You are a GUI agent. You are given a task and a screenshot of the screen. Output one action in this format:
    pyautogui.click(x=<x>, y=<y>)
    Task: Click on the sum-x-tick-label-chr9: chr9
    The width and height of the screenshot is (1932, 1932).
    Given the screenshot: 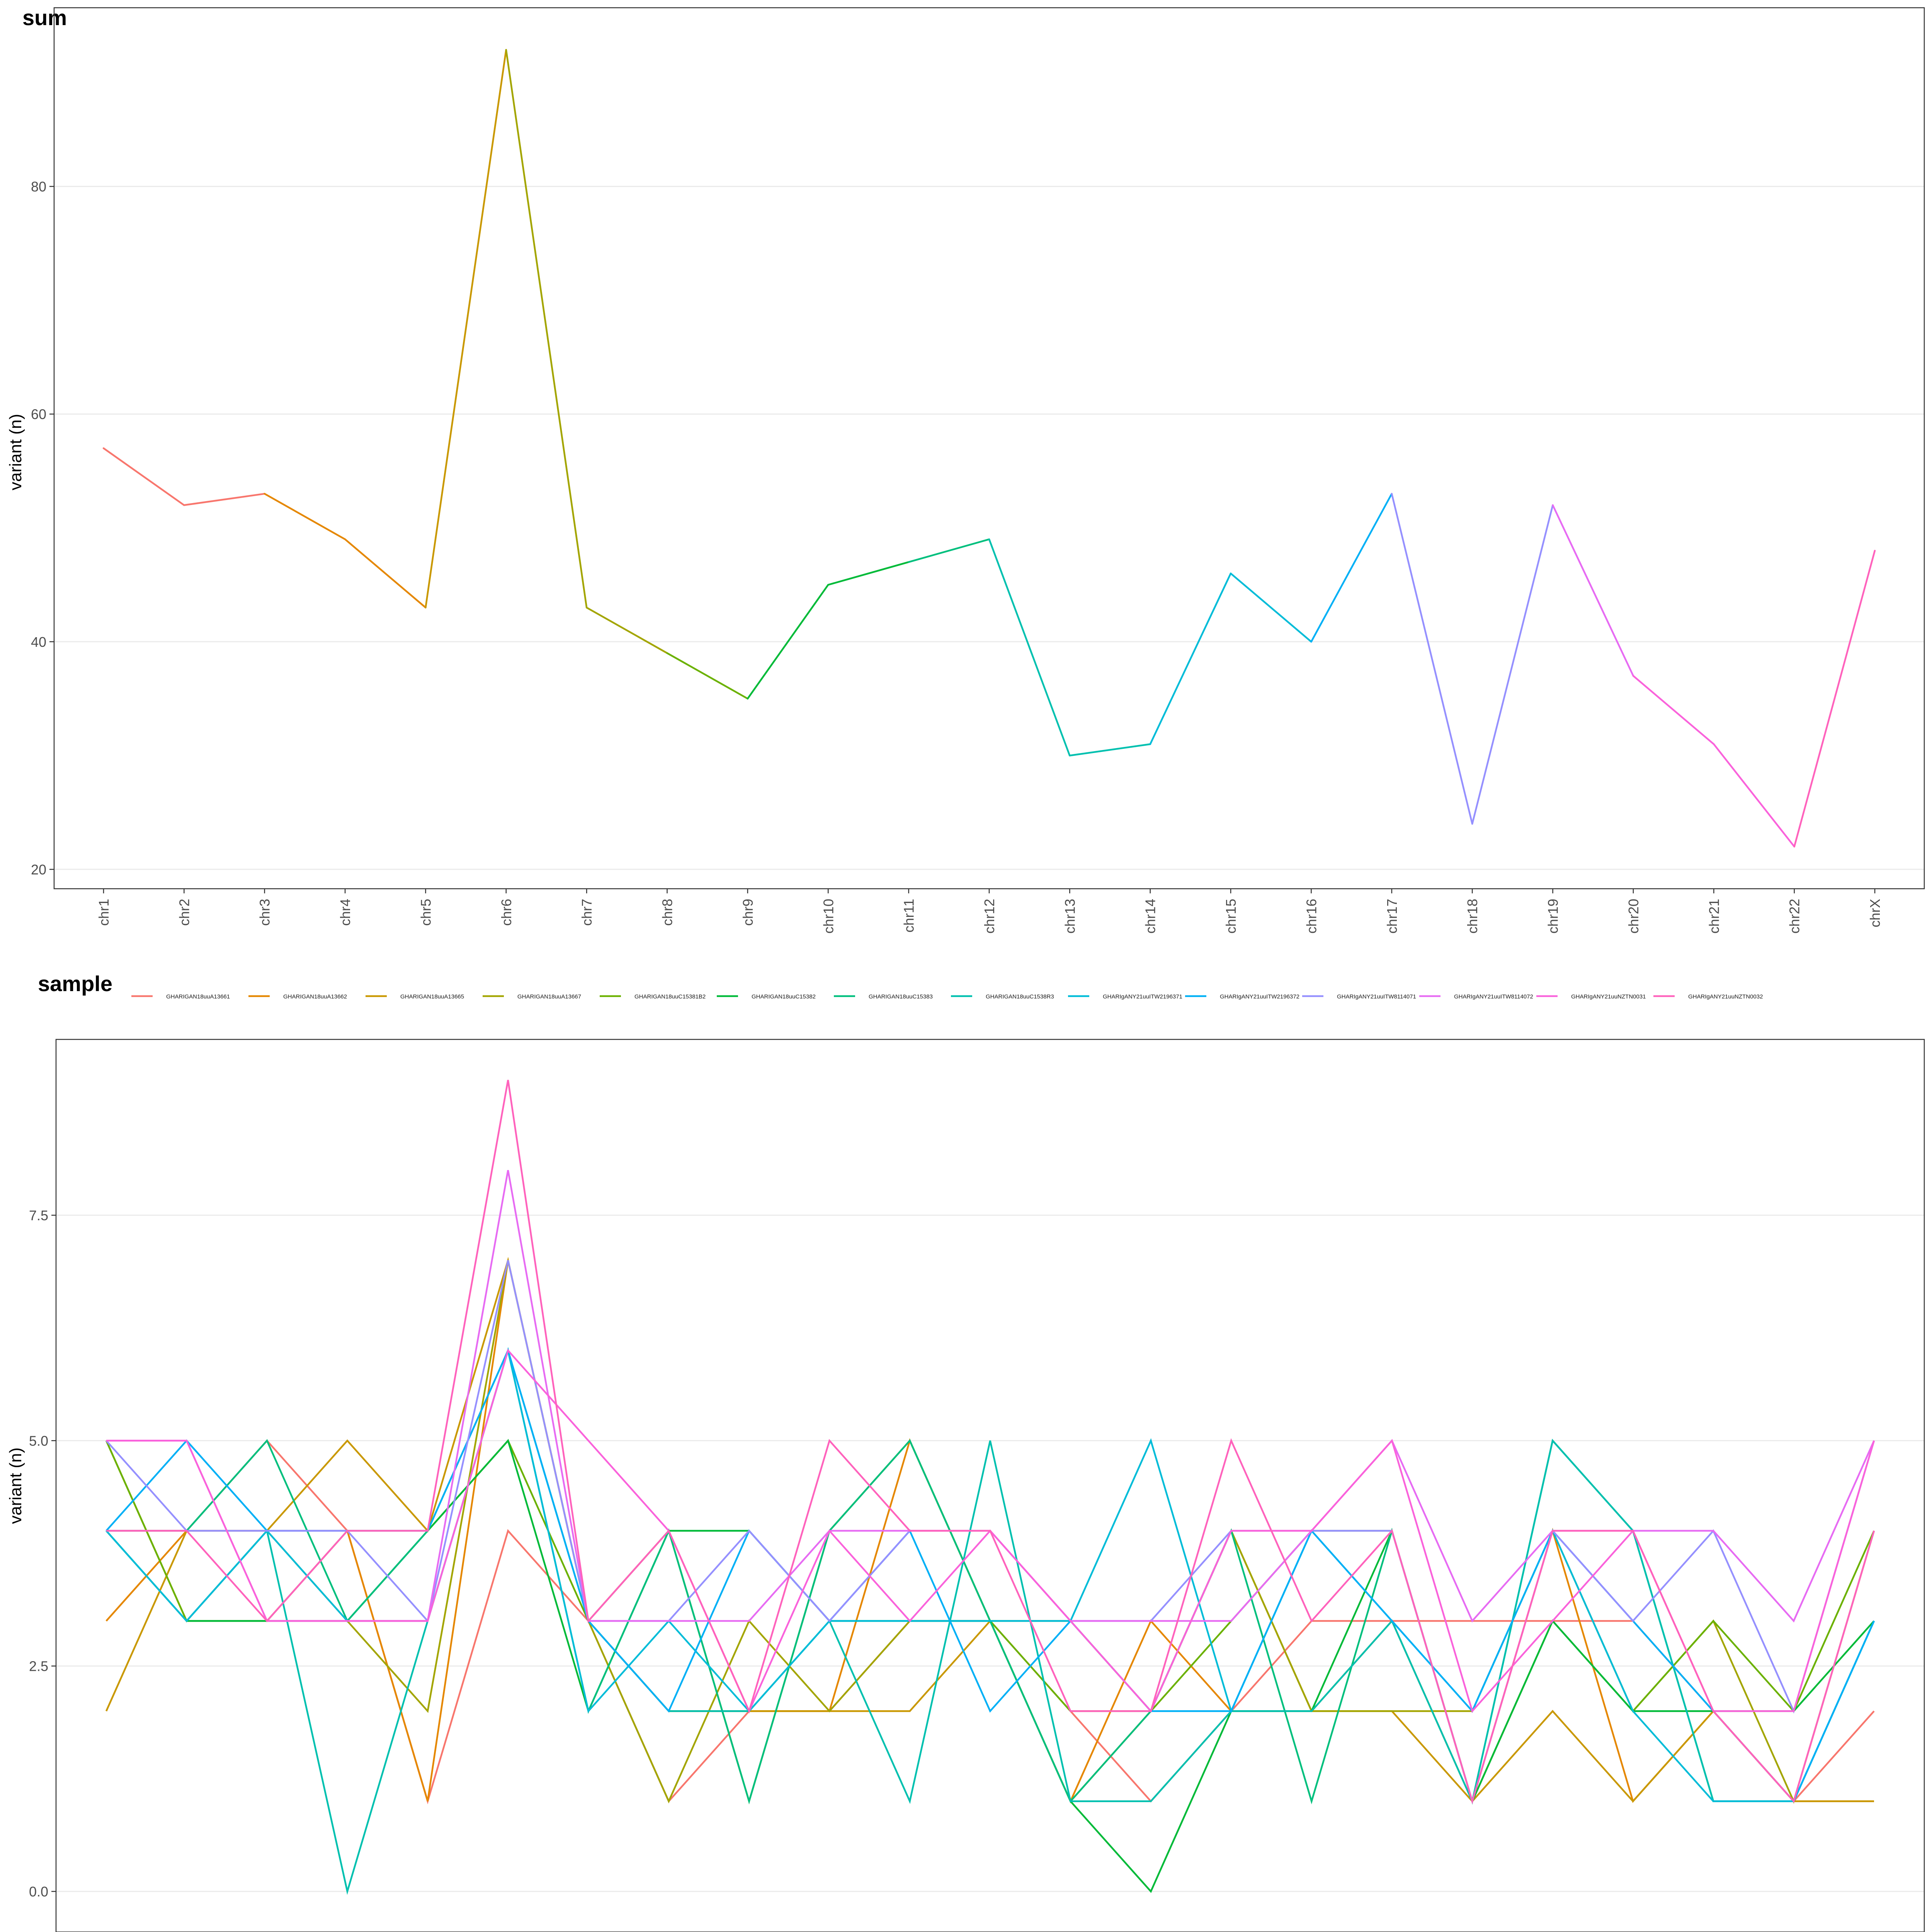 What is the action you would take?
    pyautogui.click(x=748, y=913)
    